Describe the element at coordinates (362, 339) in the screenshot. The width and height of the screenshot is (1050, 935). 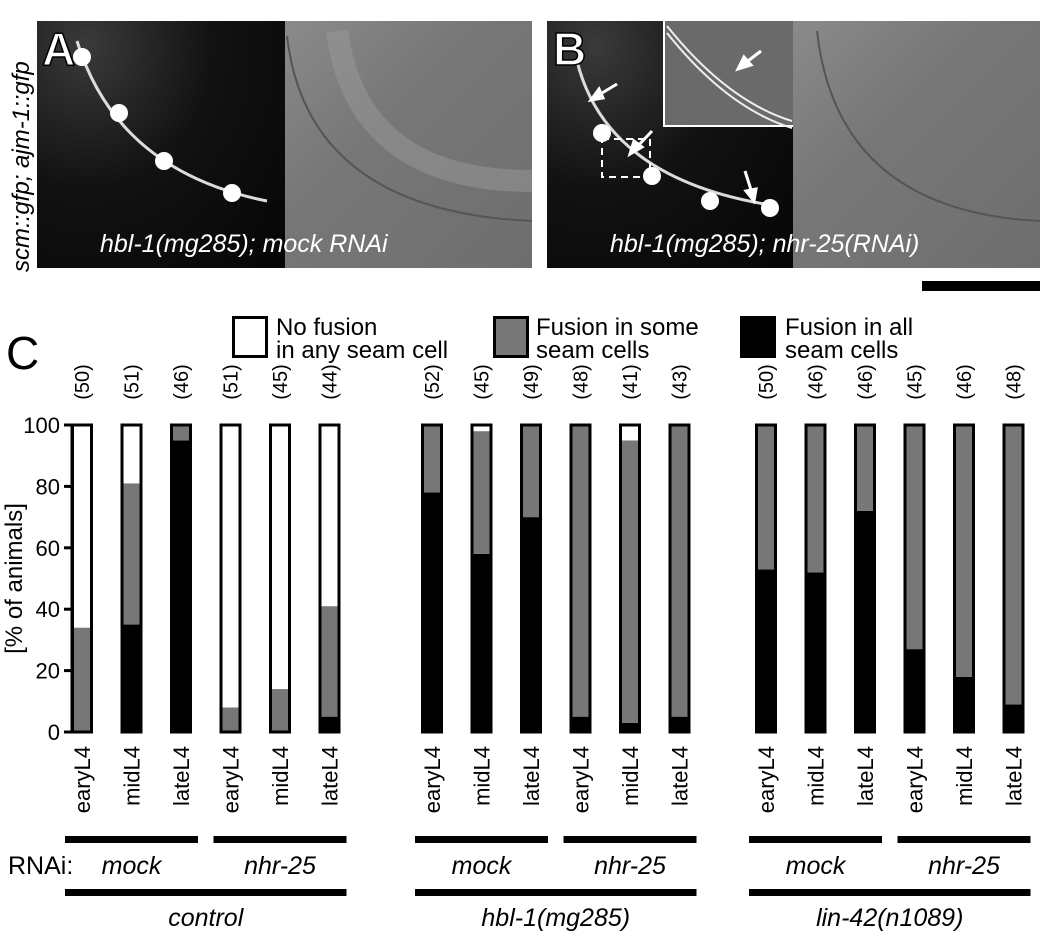
I see `legend-label-no-fusion: No fusion in any seam cell` at that location.